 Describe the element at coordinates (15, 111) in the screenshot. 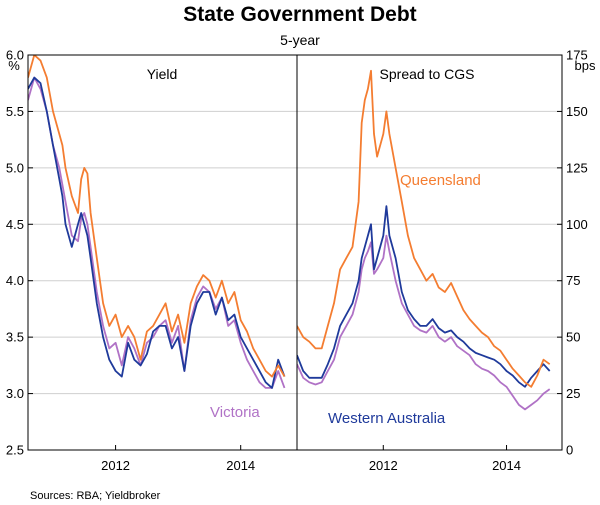

I see `y-tick-label-panel1-5-5: 5.5` at that location.